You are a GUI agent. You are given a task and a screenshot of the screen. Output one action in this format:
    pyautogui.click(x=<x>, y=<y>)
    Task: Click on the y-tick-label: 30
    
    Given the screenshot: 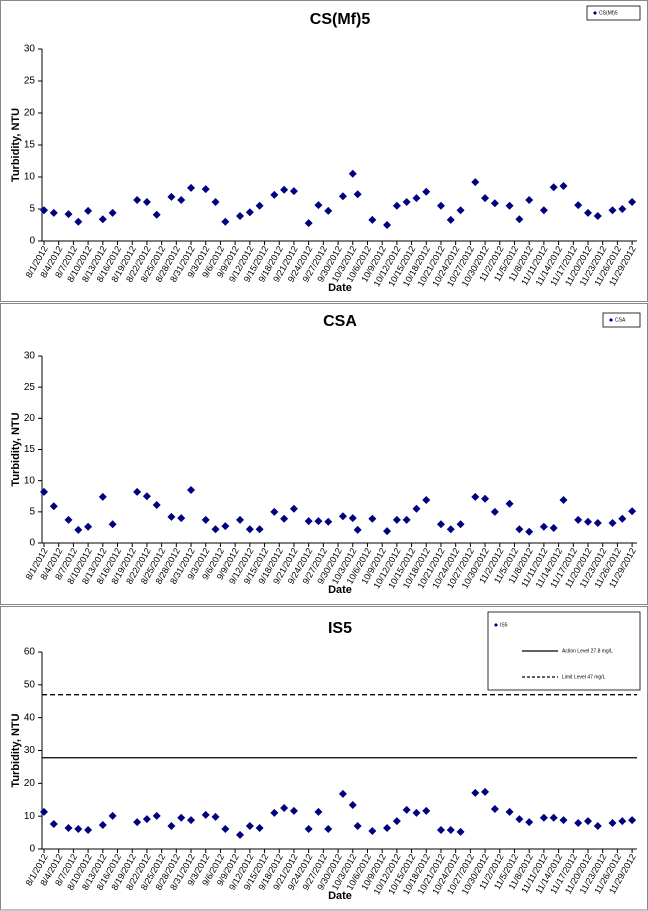 What is the action you would take?
    pyautogui.click(x=30, y=750)
    